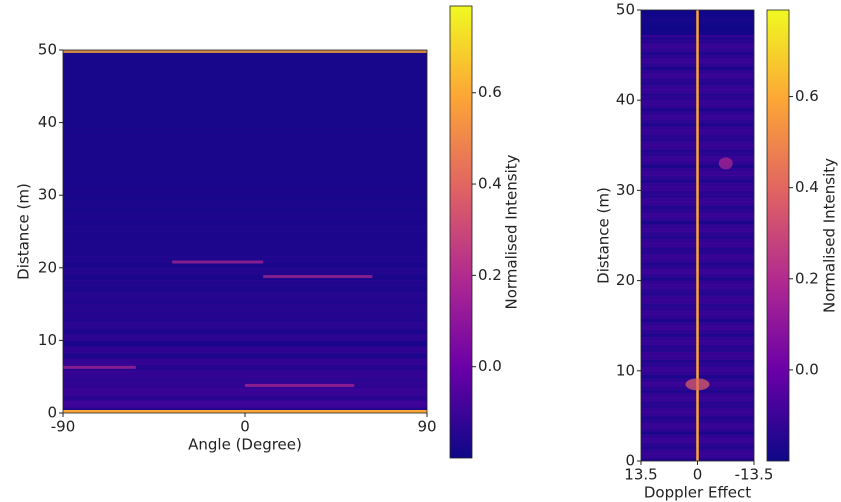 This screenshot has height=502, width=841. I want to click on x-tick-label: 13.5, so click(640, 475).